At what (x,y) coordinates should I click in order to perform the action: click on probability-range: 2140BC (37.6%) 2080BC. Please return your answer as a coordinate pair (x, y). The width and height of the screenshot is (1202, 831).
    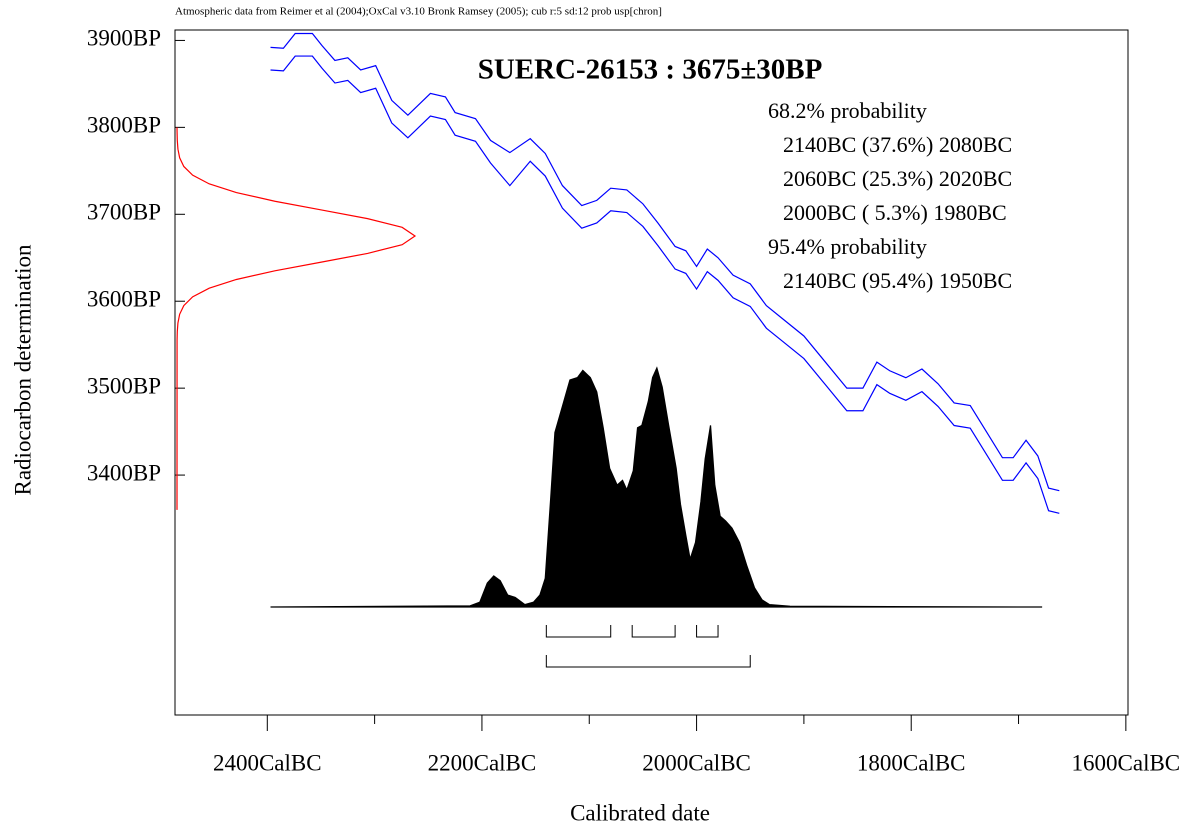
    Looking at the image, I should click on (897, 144).